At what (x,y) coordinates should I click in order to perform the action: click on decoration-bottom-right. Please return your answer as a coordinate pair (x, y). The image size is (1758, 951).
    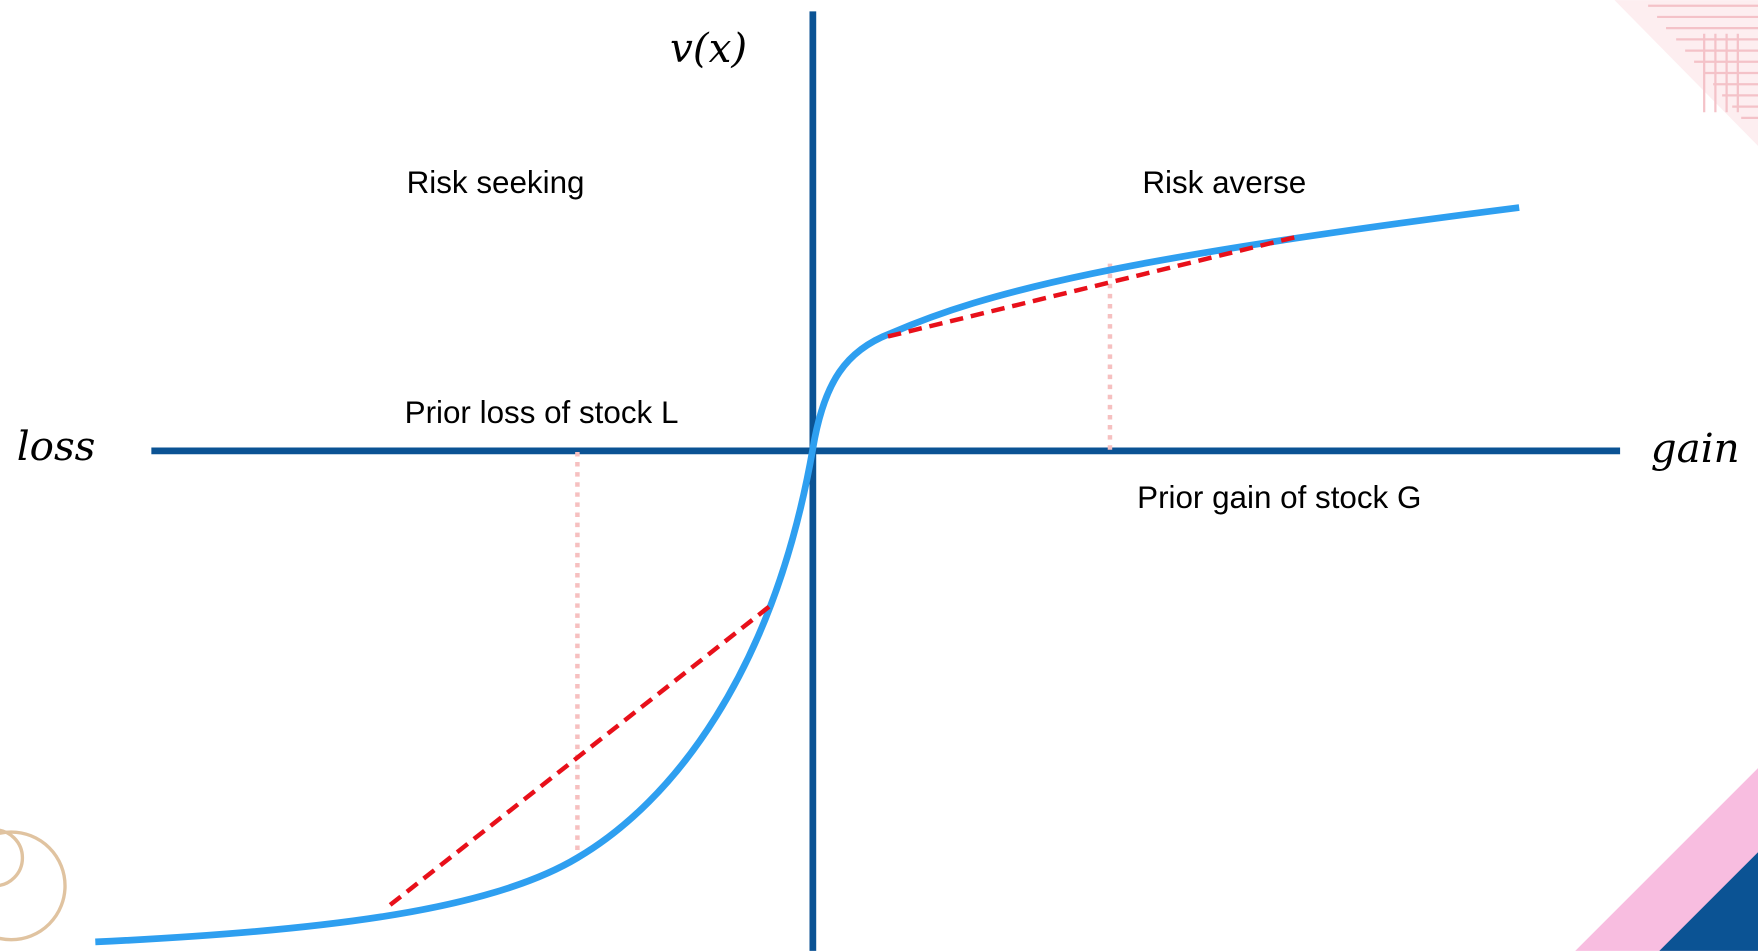
    Looking at the image, I should click on (1666, 859).